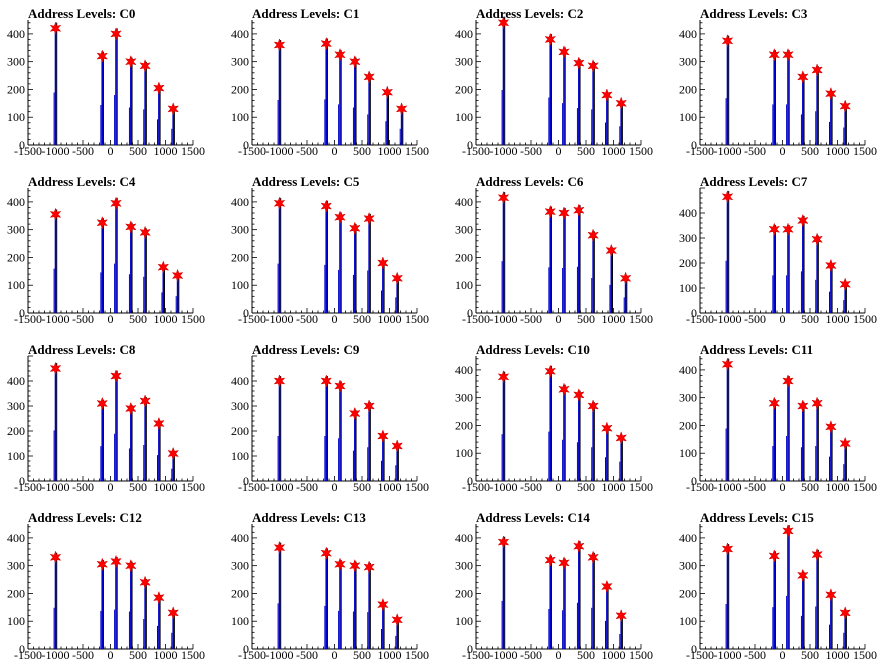 The height and width of the screenshot is (672, 896). Describe the element at coordinates (754, 181) in the screenshot. I see `panel-title: Address Levels: C7` at that location.